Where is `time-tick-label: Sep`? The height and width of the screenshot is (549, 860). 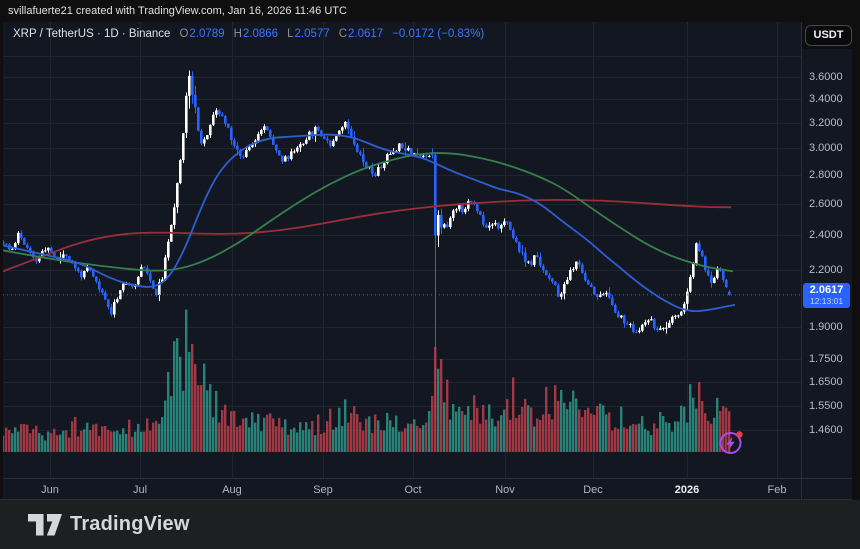
time-tick-label: Sep is located at coordinates (323, 490).